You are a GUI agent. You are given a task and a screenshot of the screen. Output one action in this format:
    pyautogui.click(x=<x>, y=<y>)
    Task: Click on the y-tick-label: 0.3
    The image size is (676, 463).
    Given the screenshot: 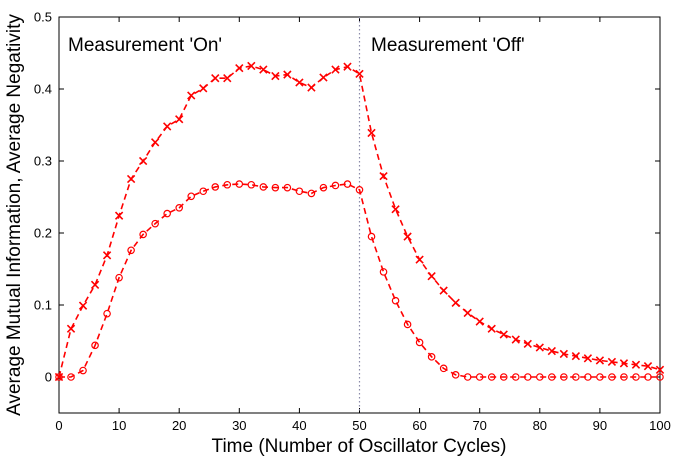 What is the action you would take?
    pyautogui.click(x=43, y=161)
    